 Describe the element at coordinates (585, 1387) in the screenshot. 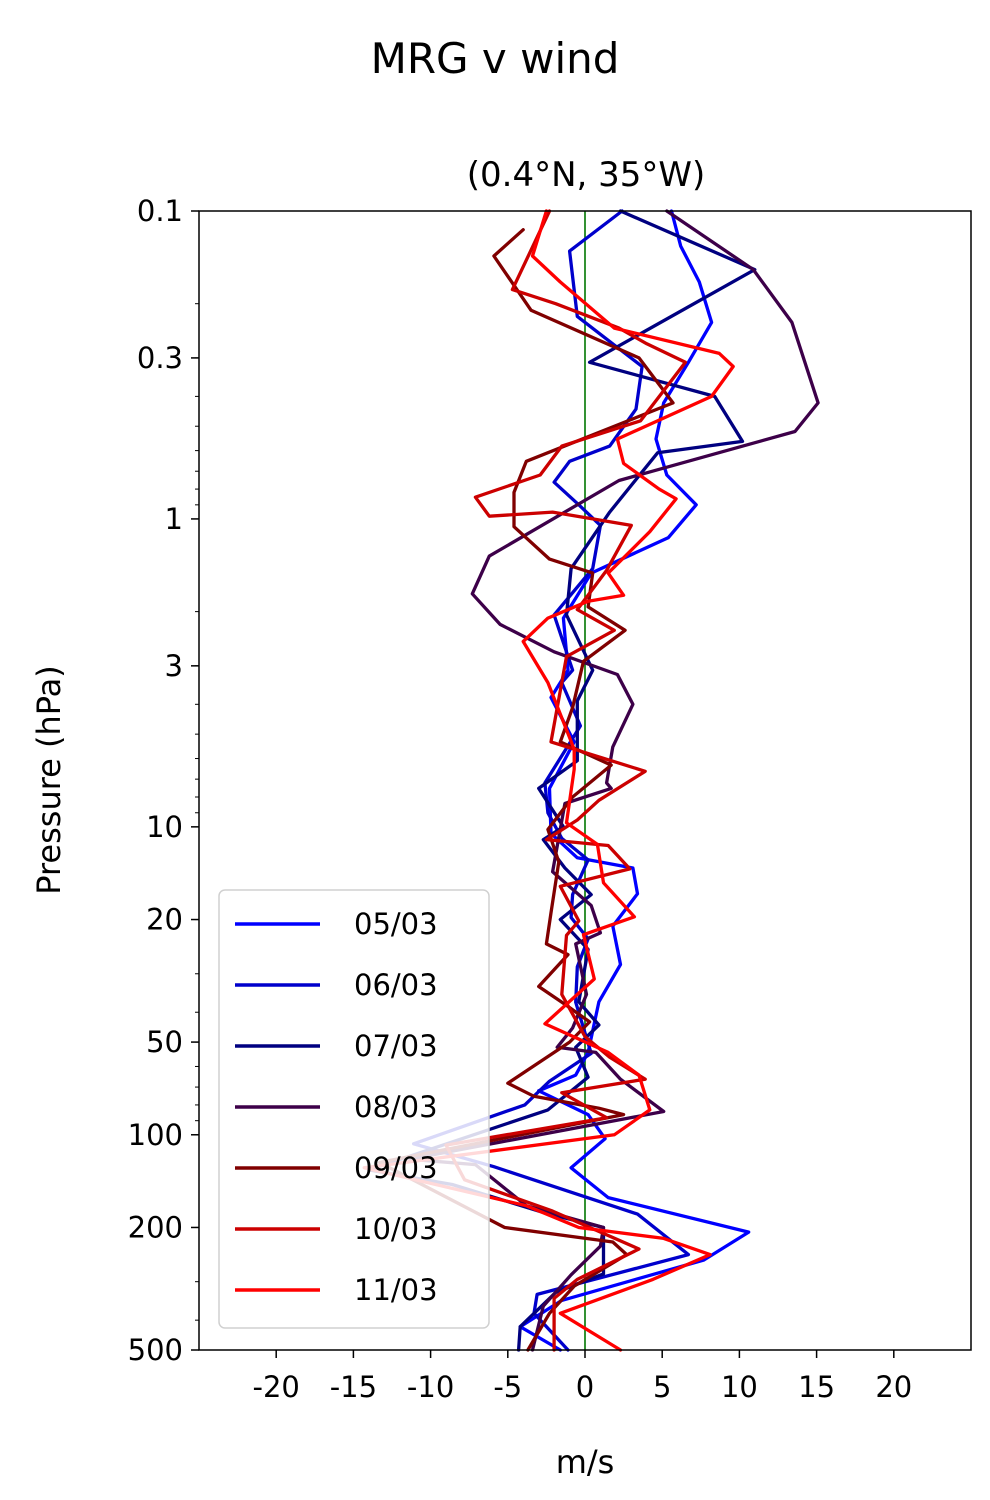

I see `x-tick-label: 0` at that location.